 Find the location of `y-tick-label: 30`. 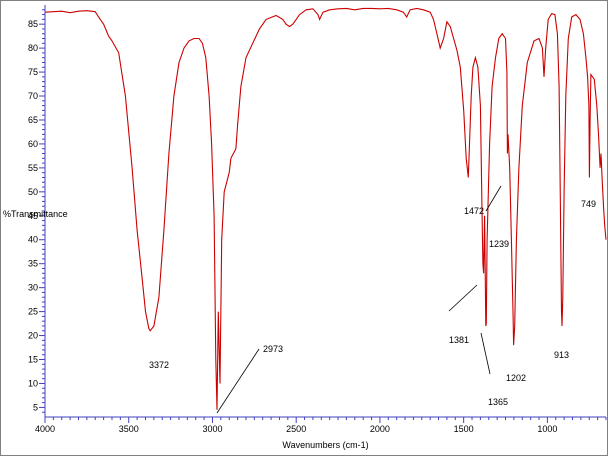

y-tick-label: 30 is located at coordinates (33, 288).